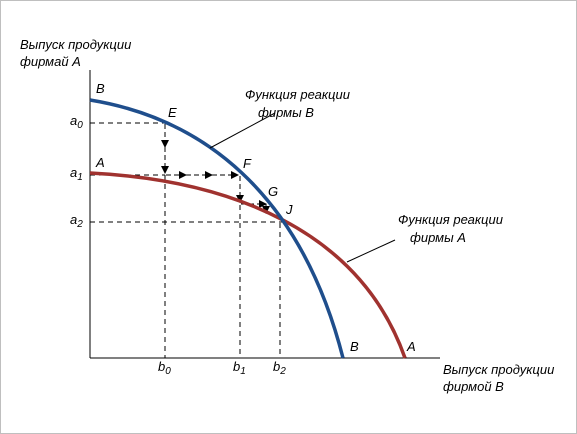  I want to click on curve-name-firm-b-line-2: фирмы В, so click(286, 112).